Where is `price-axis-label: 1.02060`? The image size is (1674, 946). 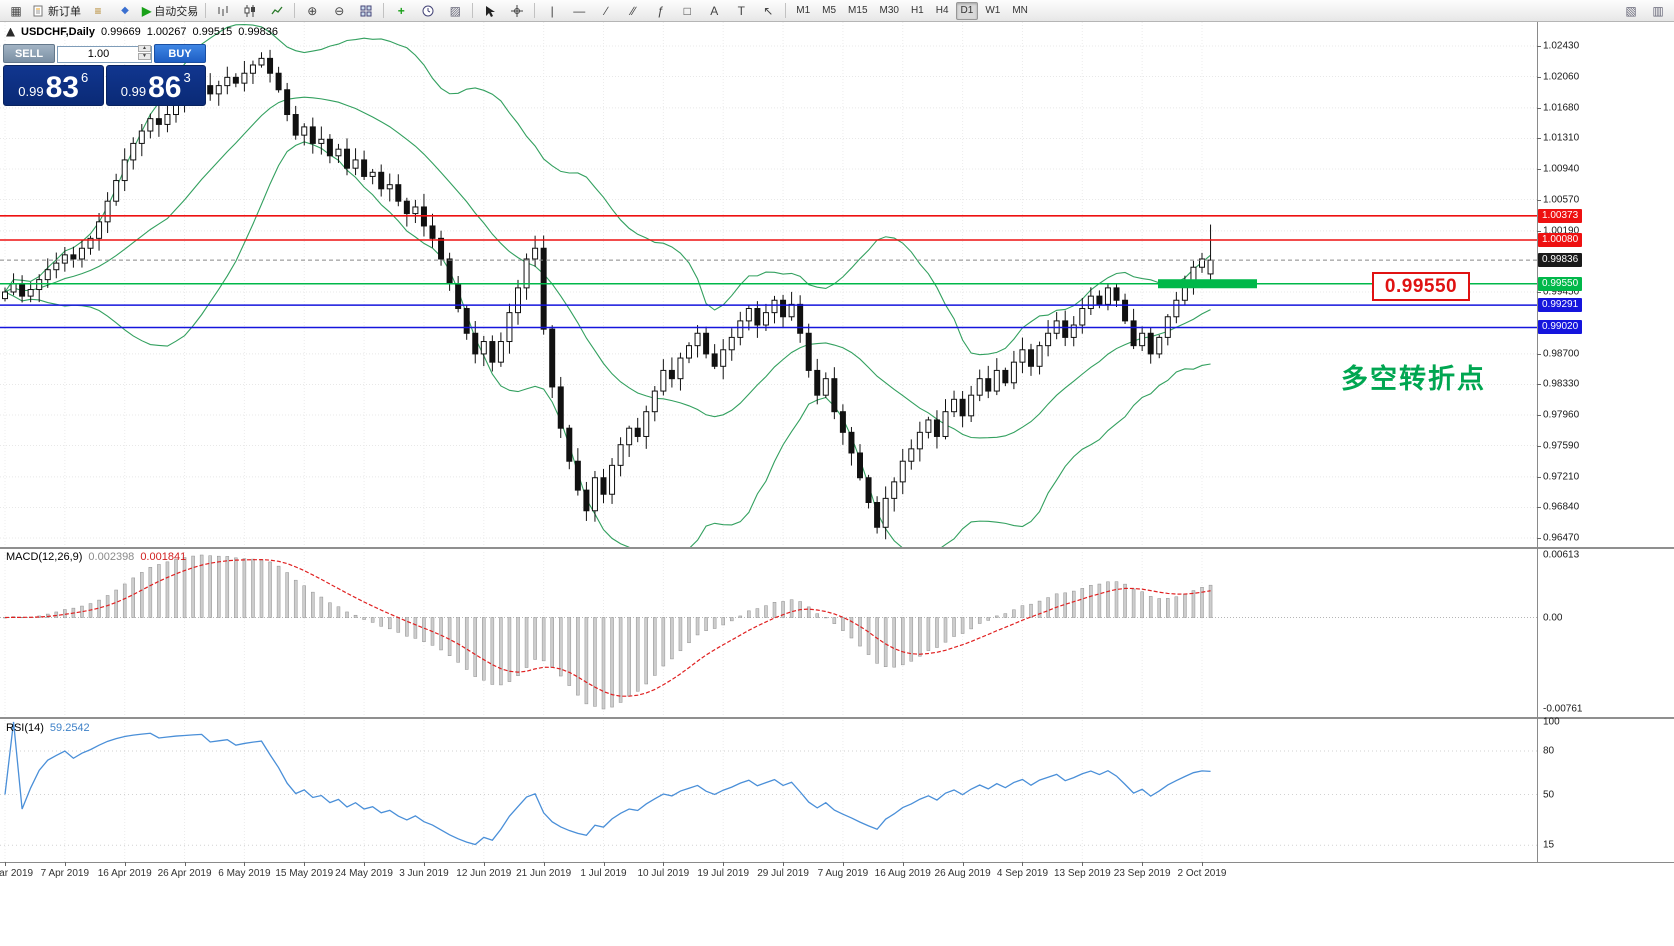
price-axis-label: 1.02060 is located at coordinates (1561, 77).